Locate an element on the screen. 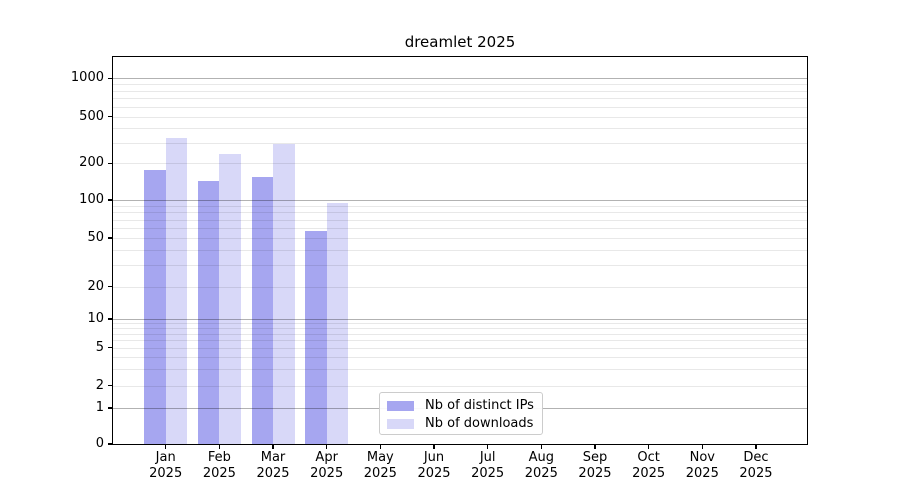 The image size is (900, 500). x-label-month: Jul is located at coordinates (487, 457).